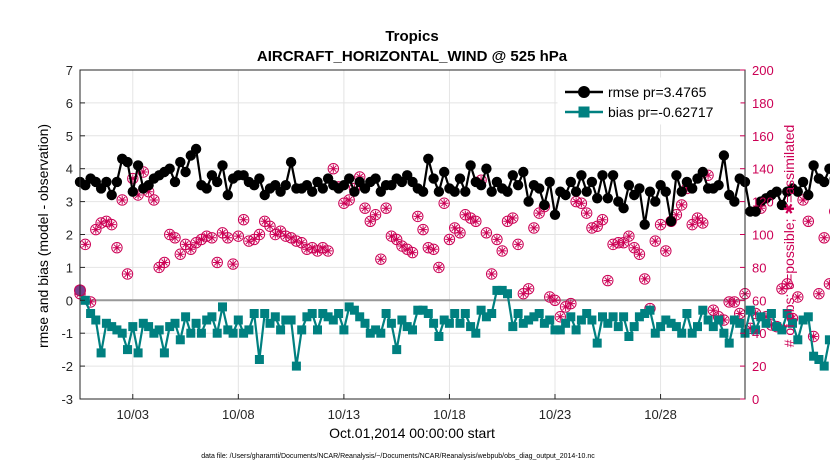 The height and width of the screenshot is (470, 830). What do you see at coordinates (67, 399) in the screenshot?
I see `y-tick-label-left: -3` at bounding box center [67, 399].